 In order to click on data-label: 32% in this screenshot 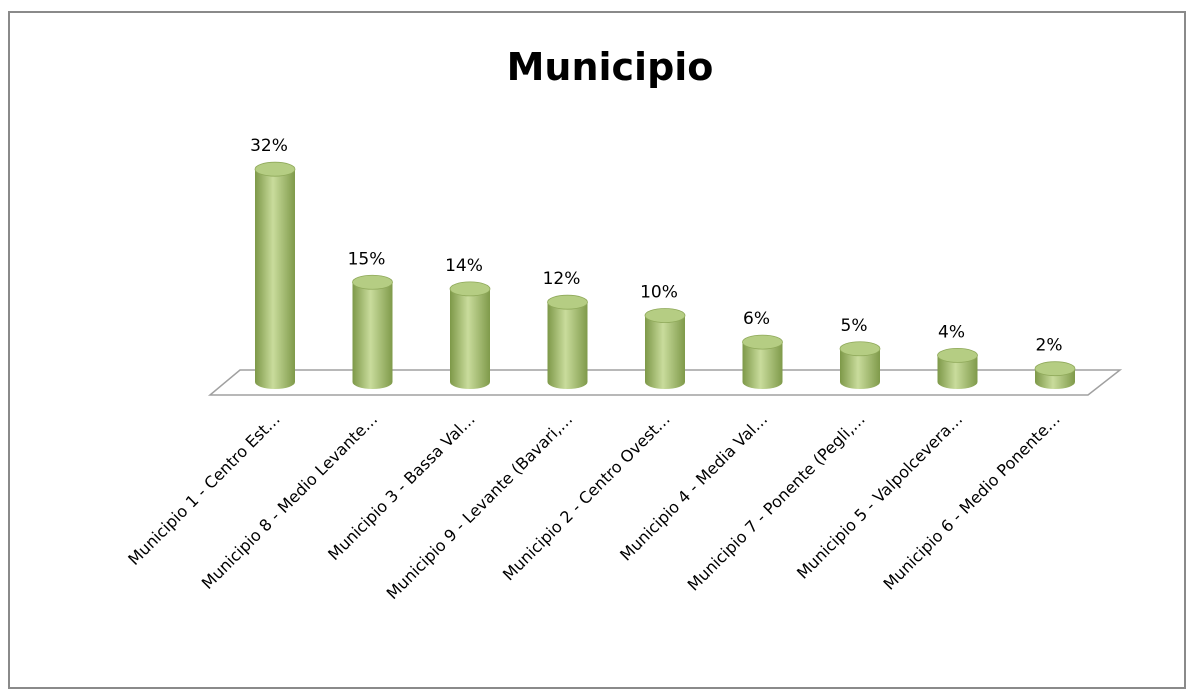, I will do `click(269, 146)`.